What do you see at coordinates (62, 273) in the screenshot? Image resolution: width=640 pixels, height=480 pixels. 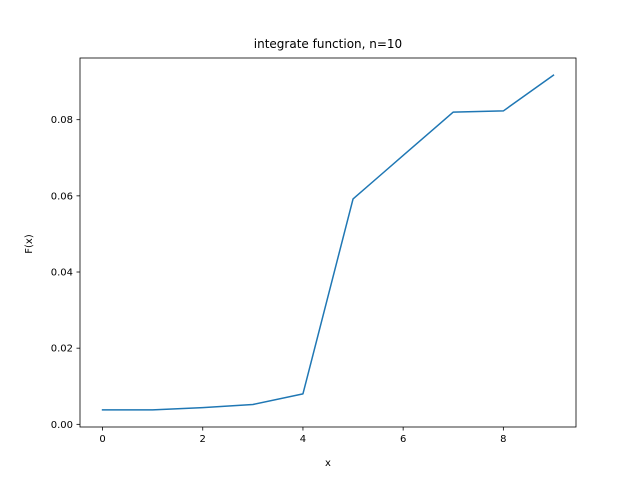 I see `y-tick-label: 0.04` at bounding box center [62, 273].